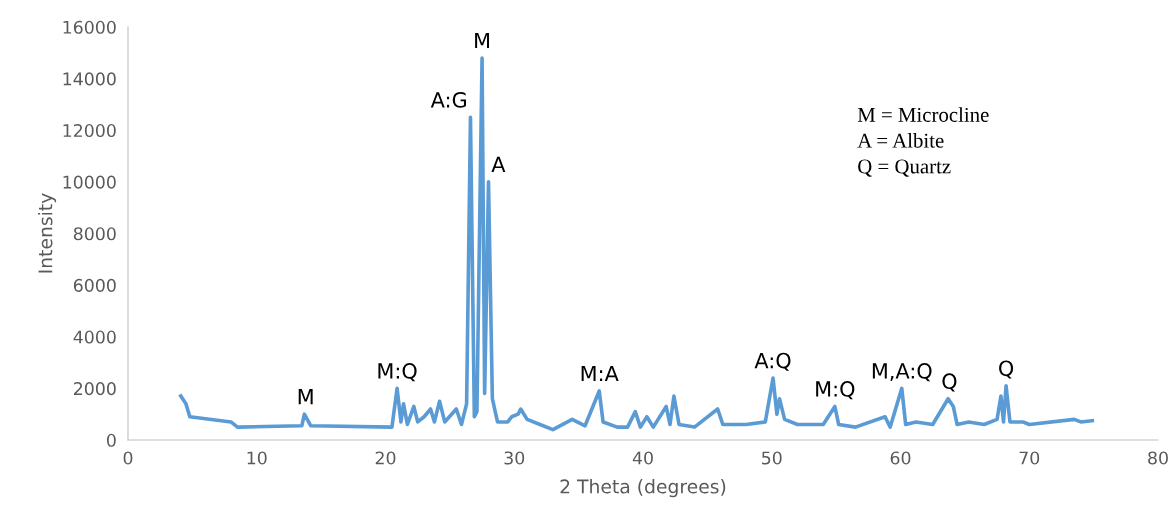 This screenshot has height=523, width=1172. I want to click on x-tick-label: 60, so click(900, 458).